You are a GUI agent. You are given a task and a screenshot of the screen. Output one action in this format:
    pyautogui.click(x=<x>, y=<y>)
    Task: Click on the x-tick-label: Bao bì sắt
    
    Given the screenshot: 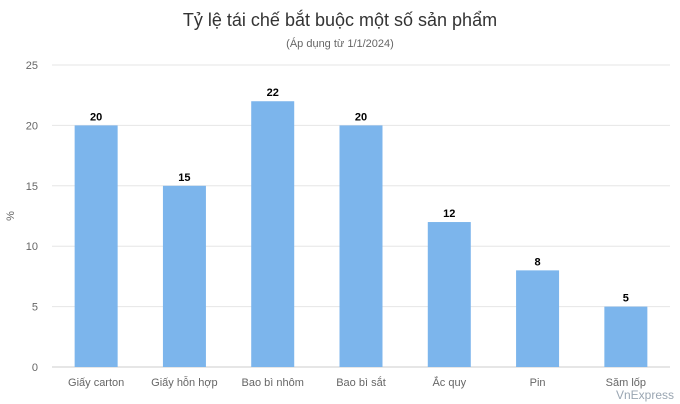 What is the action you would take?
    pyautogui.click(x=361, y=382)
    